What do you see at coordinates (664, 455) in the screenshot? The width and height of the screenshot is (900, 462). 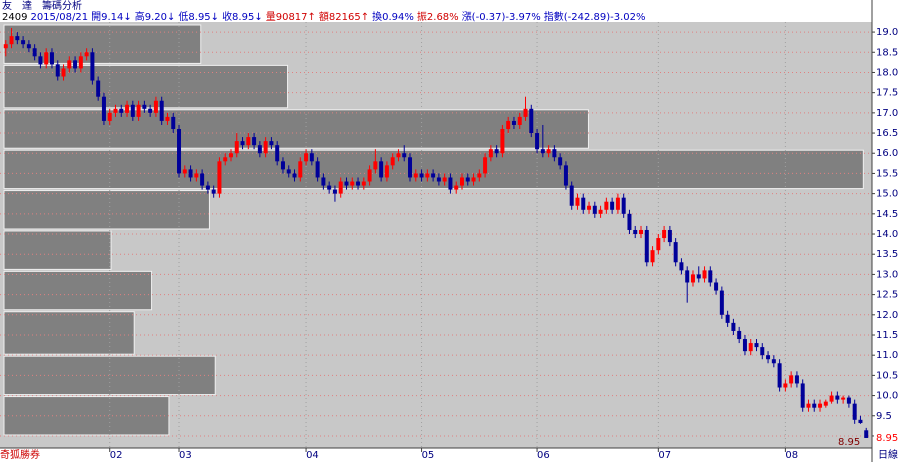 I see `x-tick-label: 07` at bounding box center [664, 455].